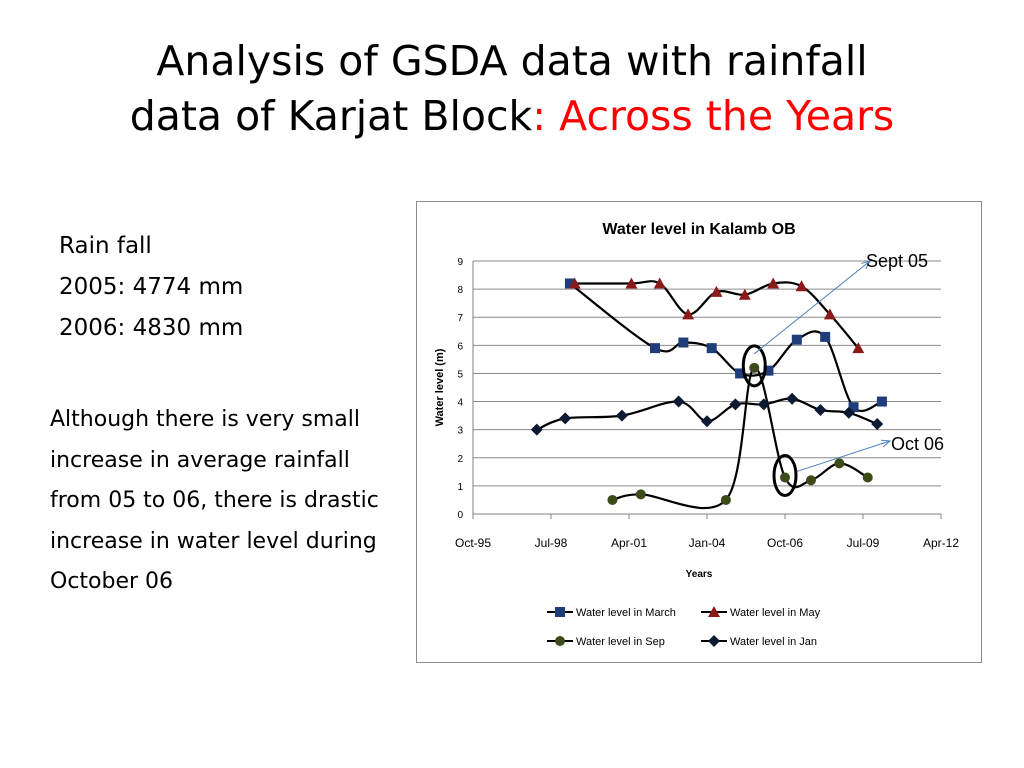 The height and width of the screenshot is (768, 1024). What do you see at coordinates (473, 543) in the screenshot?
I see `x-tick-label: Oct-95` at bounding box center [473, 543].